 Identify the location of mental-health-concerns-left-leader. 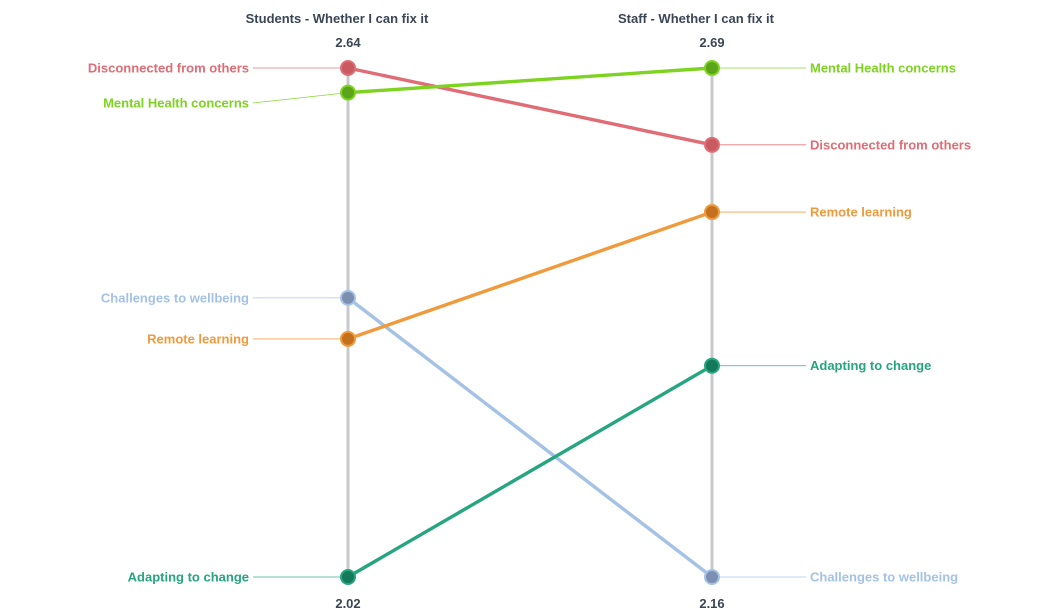
(300, 98).